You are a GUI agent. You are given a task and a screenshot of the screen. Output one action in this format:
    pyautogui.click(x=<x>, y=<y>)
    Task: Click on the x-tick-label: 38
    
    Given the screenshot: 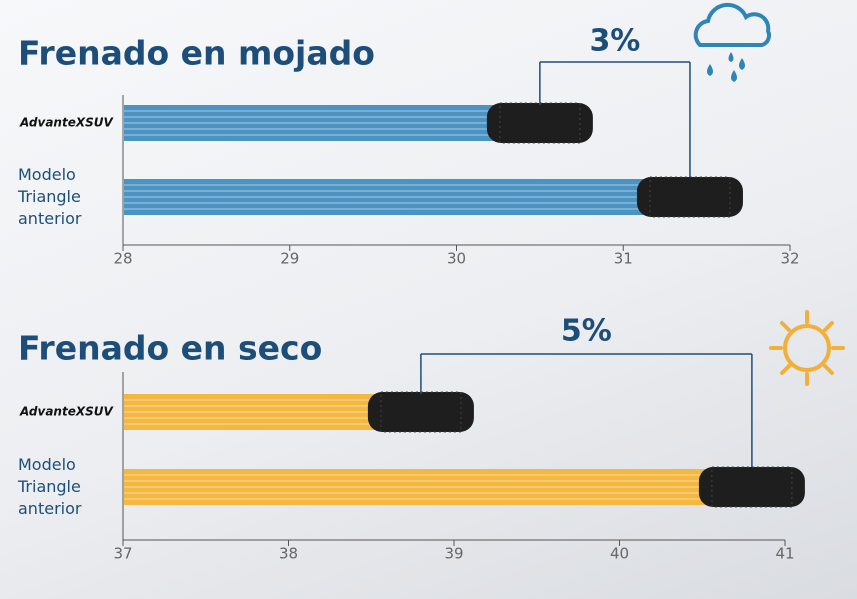 What is the action you would take?
    pyautogui.click(x=288, y=554)
    